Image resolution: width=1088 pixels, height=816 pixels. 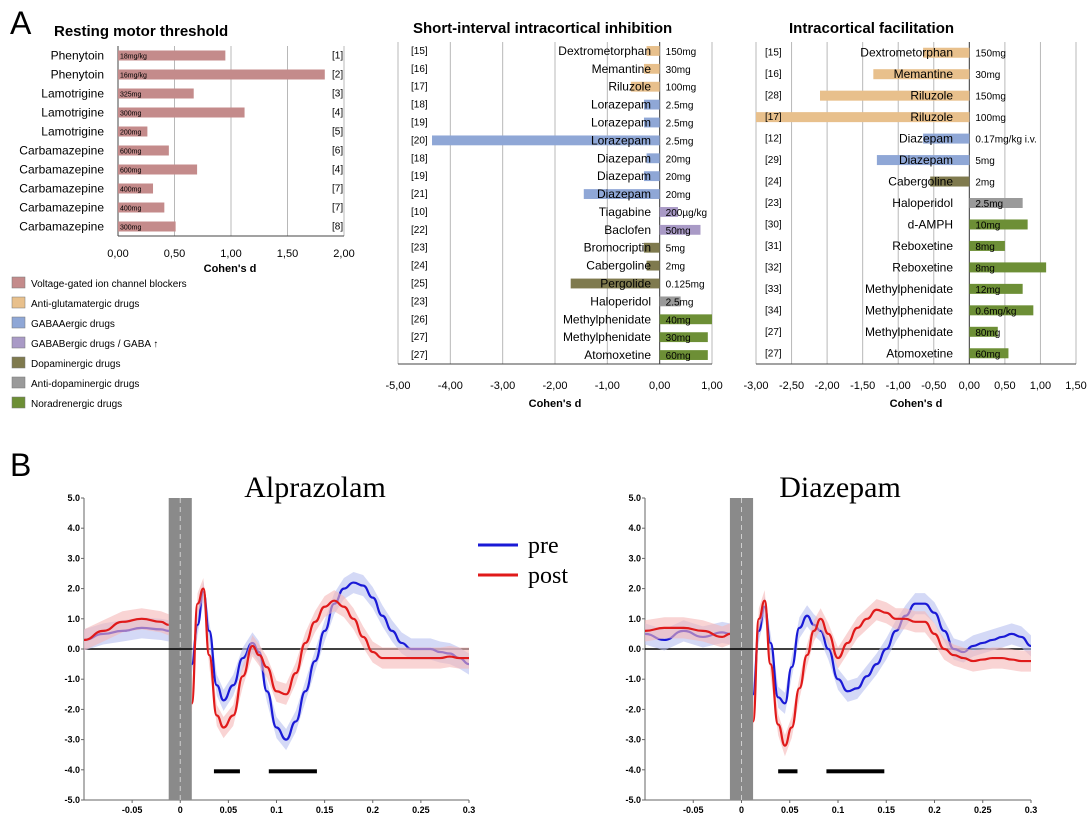 What do you see at coordinates (555, 404) in the screenshot?
I see `x-axis-label: Cohen's d` at bounding box center [555, 404].